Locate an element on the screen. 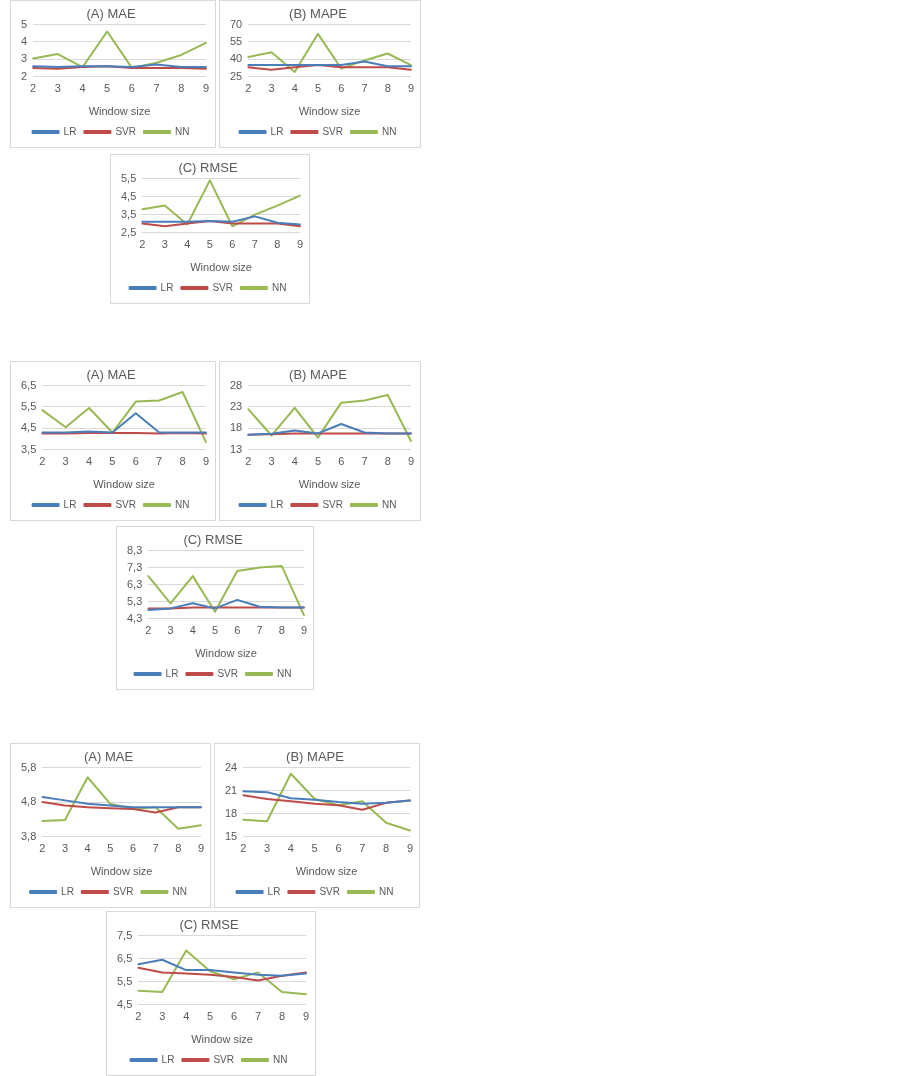  y-tick-label: 7,5 is located at coordinates (124, 934).